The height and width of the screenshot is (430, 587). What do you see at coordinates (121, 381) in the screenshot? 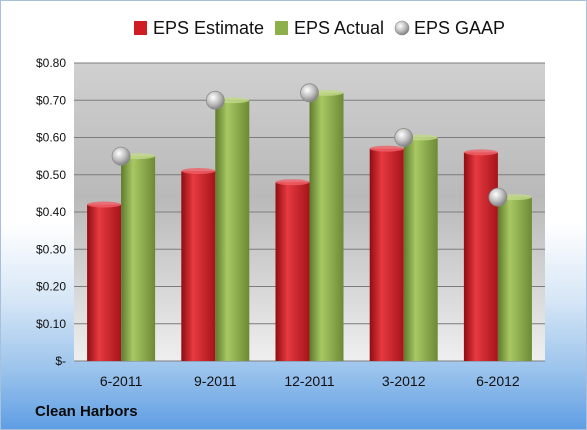
I see `x-tick-label: 6-2011` at bounding box center [121, 381].